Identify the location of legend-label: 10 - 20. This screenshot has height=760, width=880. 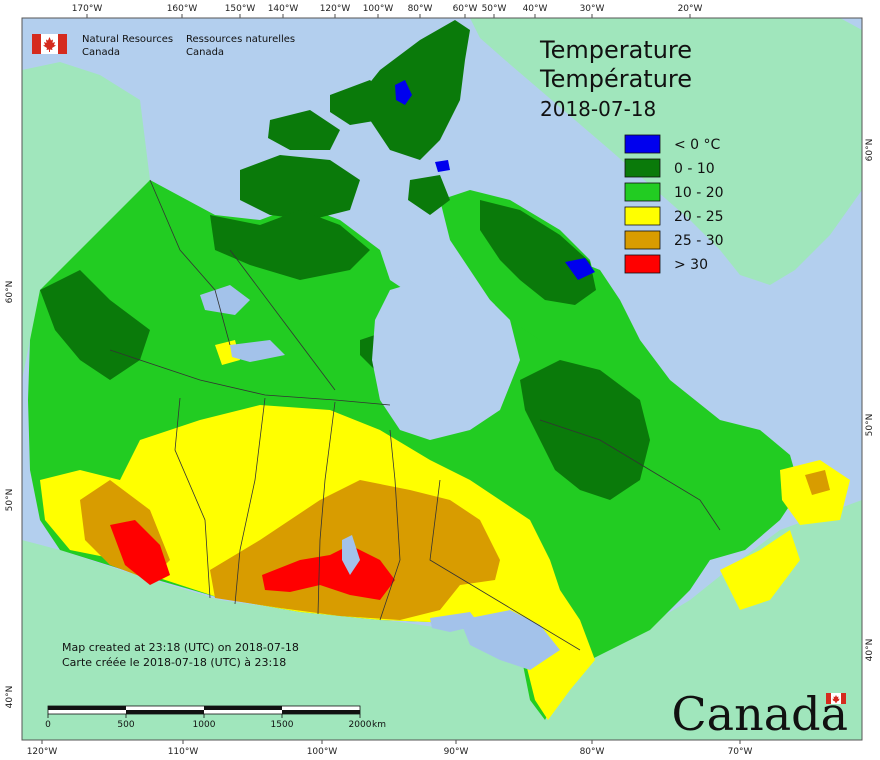
(699, 193).